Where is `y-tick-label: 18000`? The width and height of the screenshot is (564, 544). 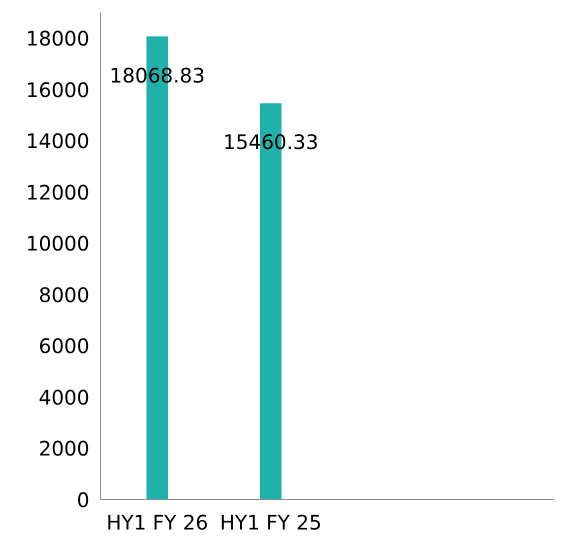 y-tick-label: 18000 is located at coordinates (58, 38).